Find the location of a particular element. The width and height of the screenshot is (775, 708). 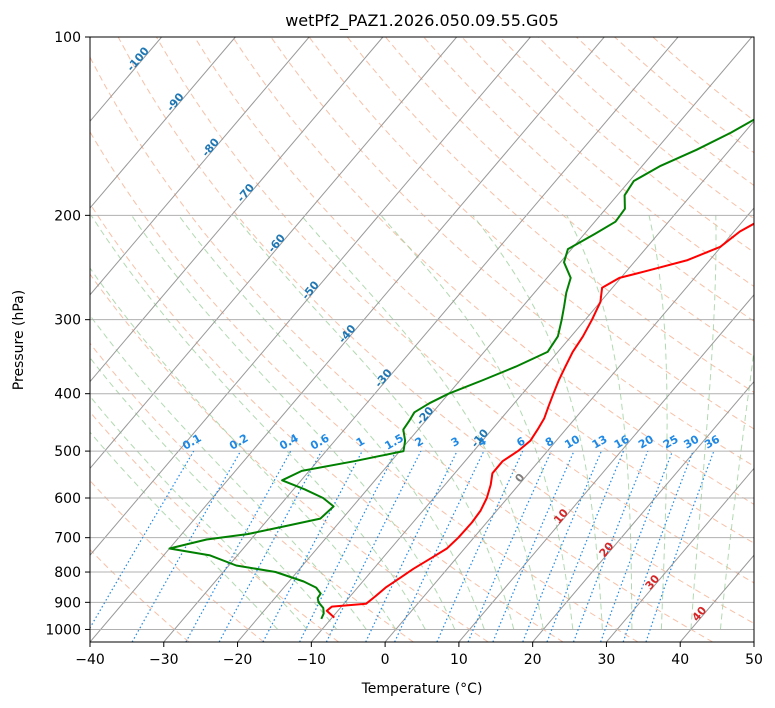

mixing-ratio-label: 1 is located at coordinates (360, 442).